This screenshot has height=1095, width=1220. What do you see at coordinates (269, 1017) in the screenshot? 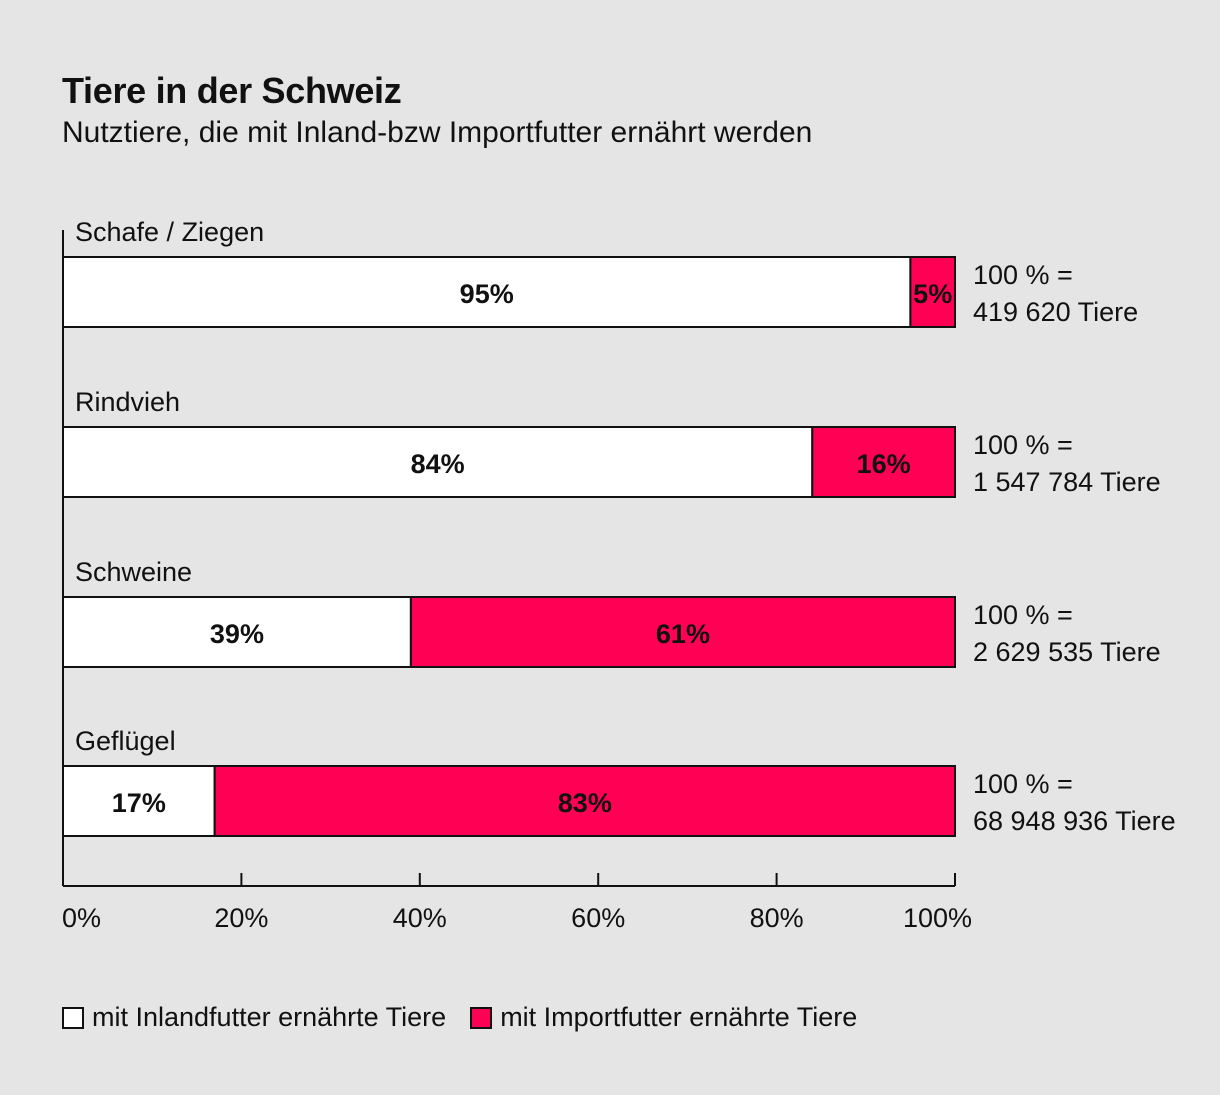
I see `legend-label-inland: mit Inlandfutter ernährte Tiere` at bounding box center [269, 1017].